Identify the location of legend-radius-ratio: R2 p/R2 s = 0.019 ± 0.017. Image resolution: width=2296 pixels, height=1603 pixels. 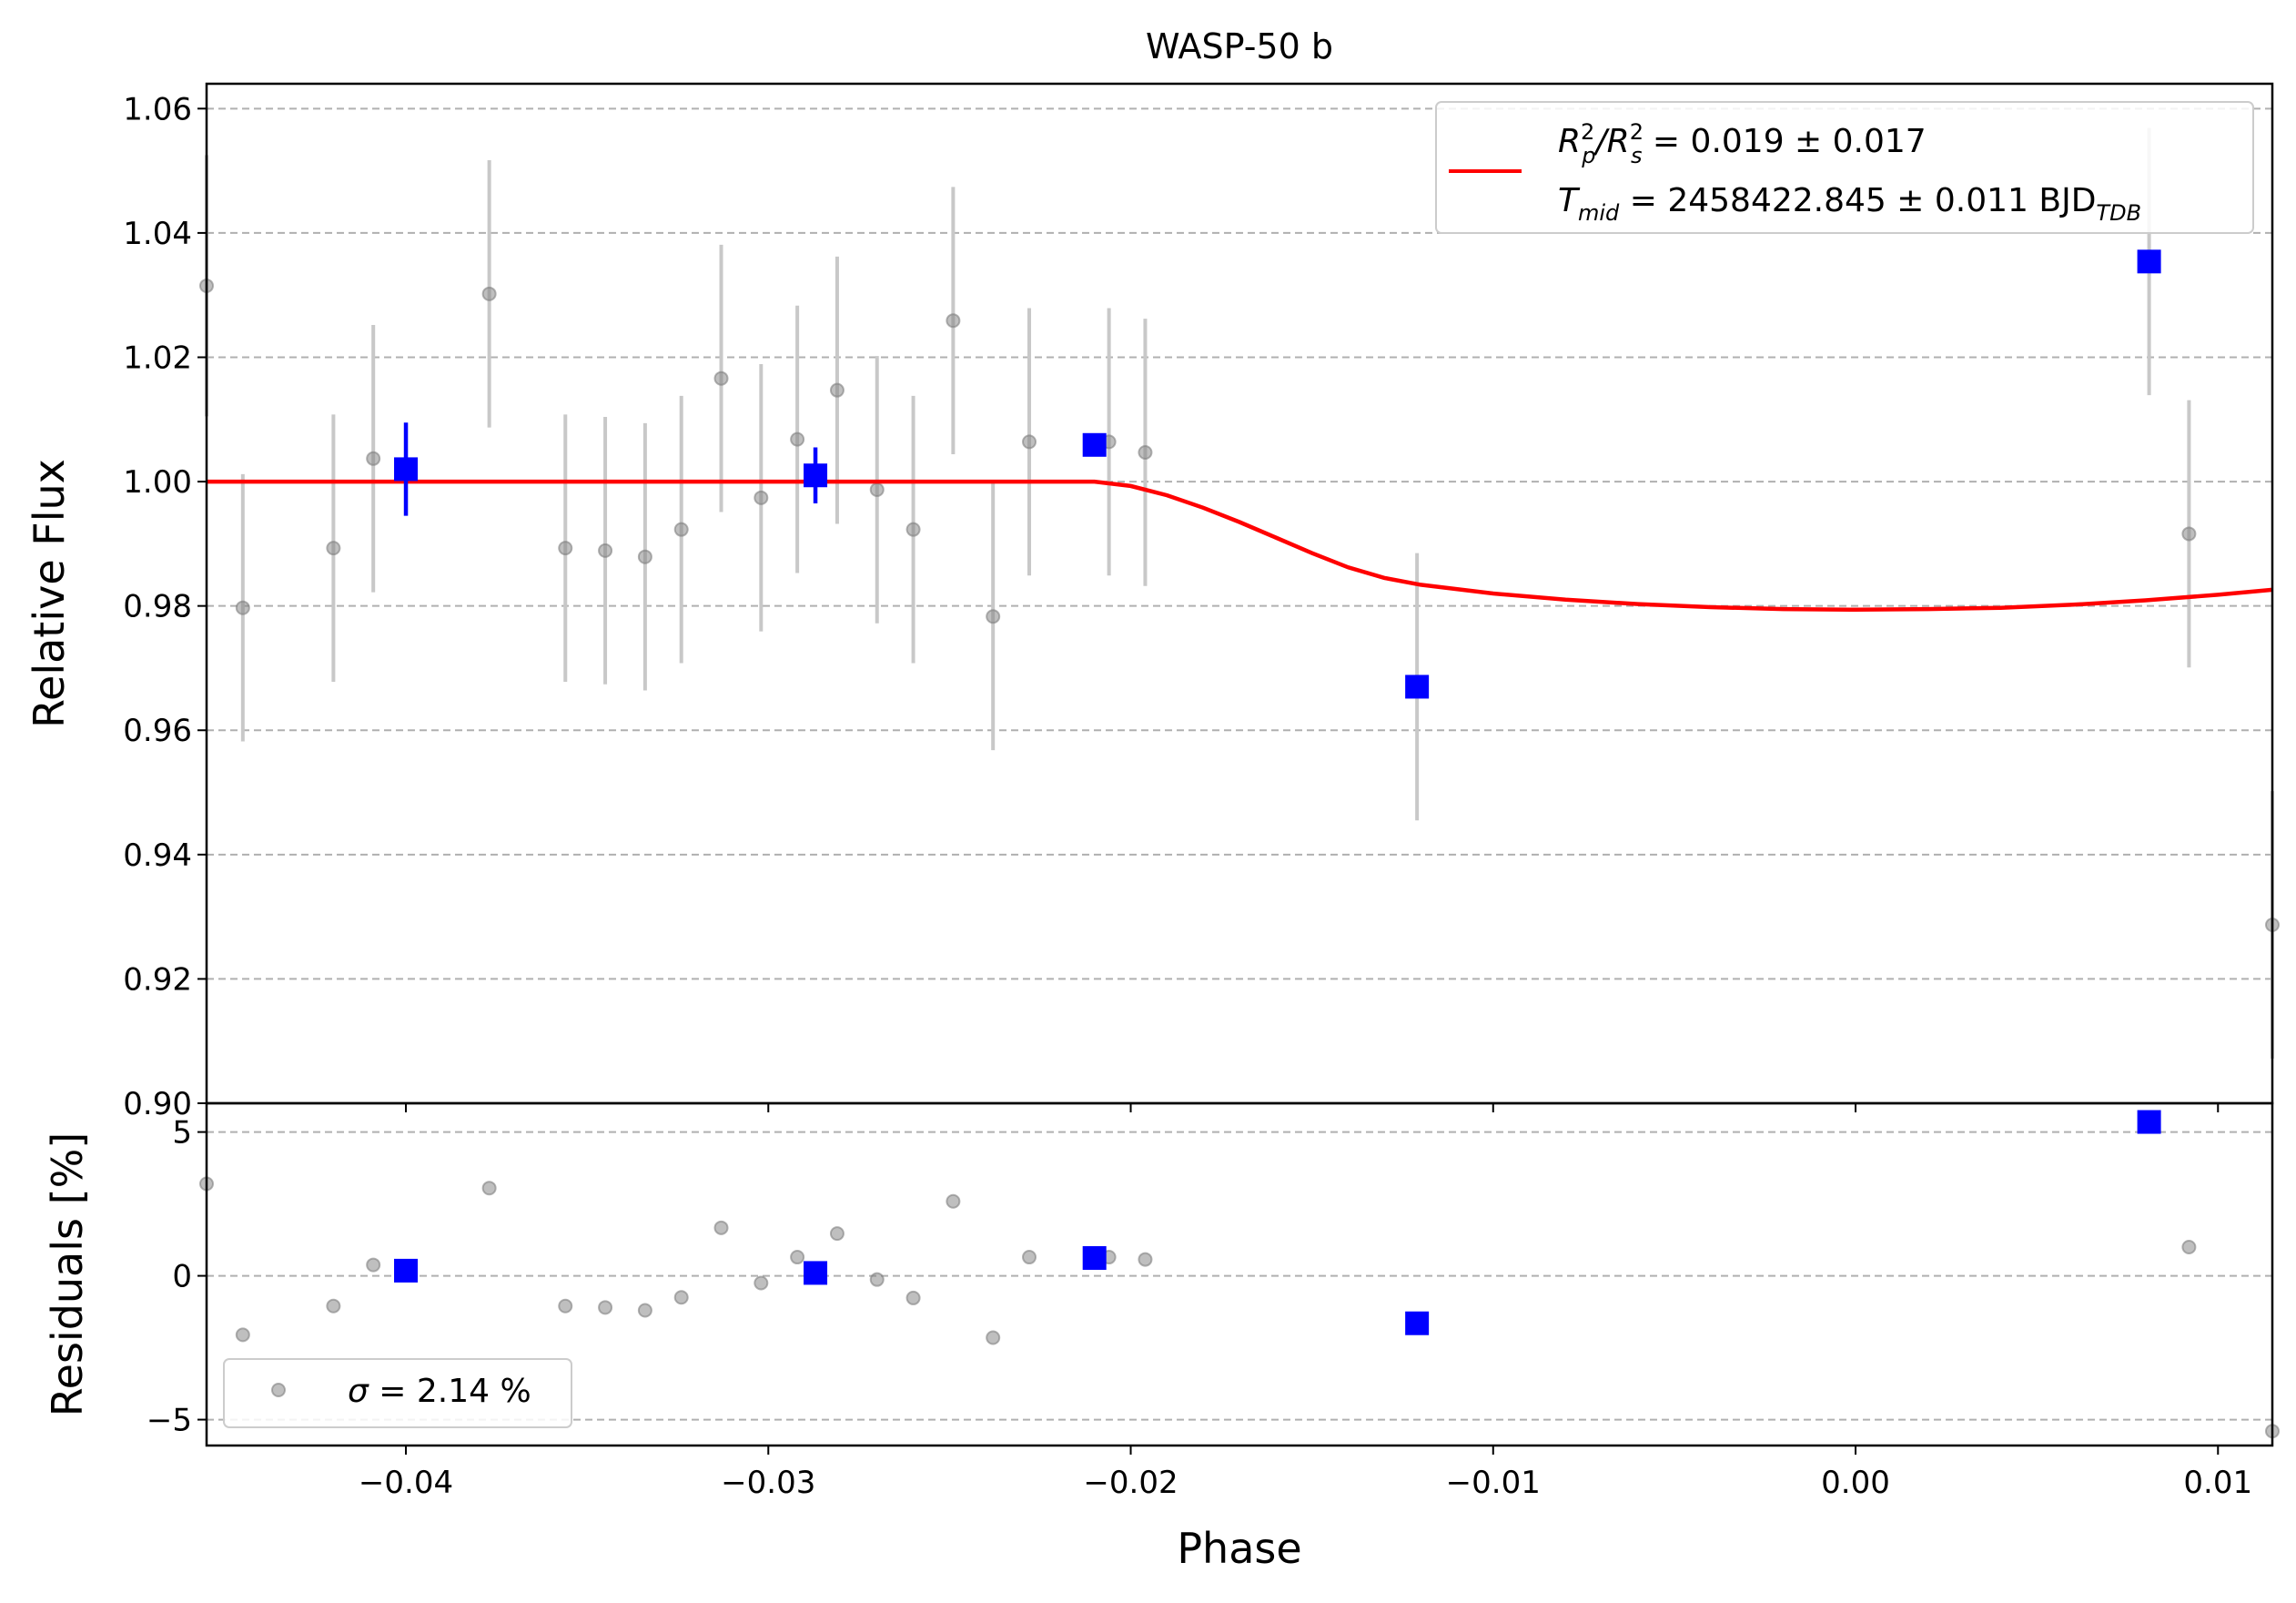
(1743, 143).